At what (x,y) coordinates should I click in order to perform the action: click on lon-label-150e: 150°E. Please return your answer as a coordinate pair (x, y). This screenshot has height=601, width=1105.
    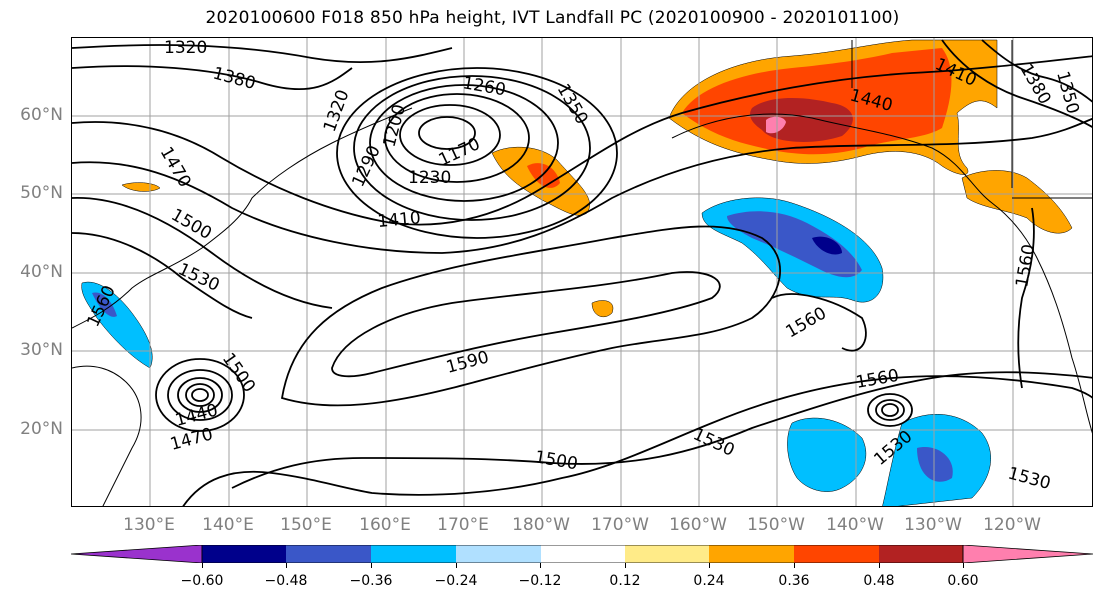
    Looking at the image, I should click on (306, 525).